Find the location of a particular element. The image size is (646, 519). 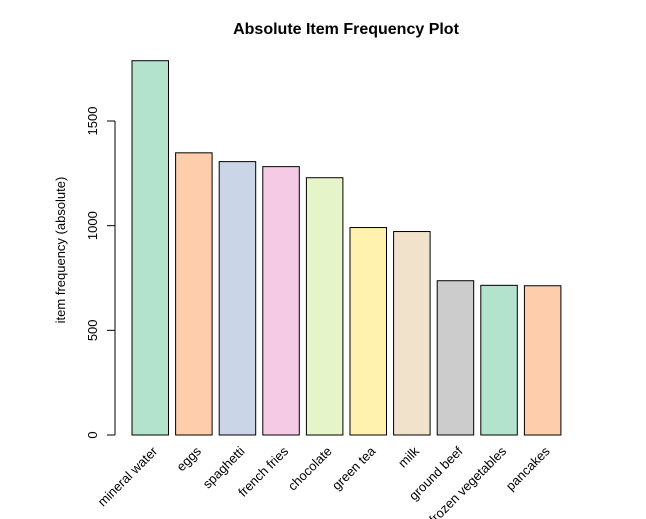

category-label: eggs is located at coordinates (188, 458).